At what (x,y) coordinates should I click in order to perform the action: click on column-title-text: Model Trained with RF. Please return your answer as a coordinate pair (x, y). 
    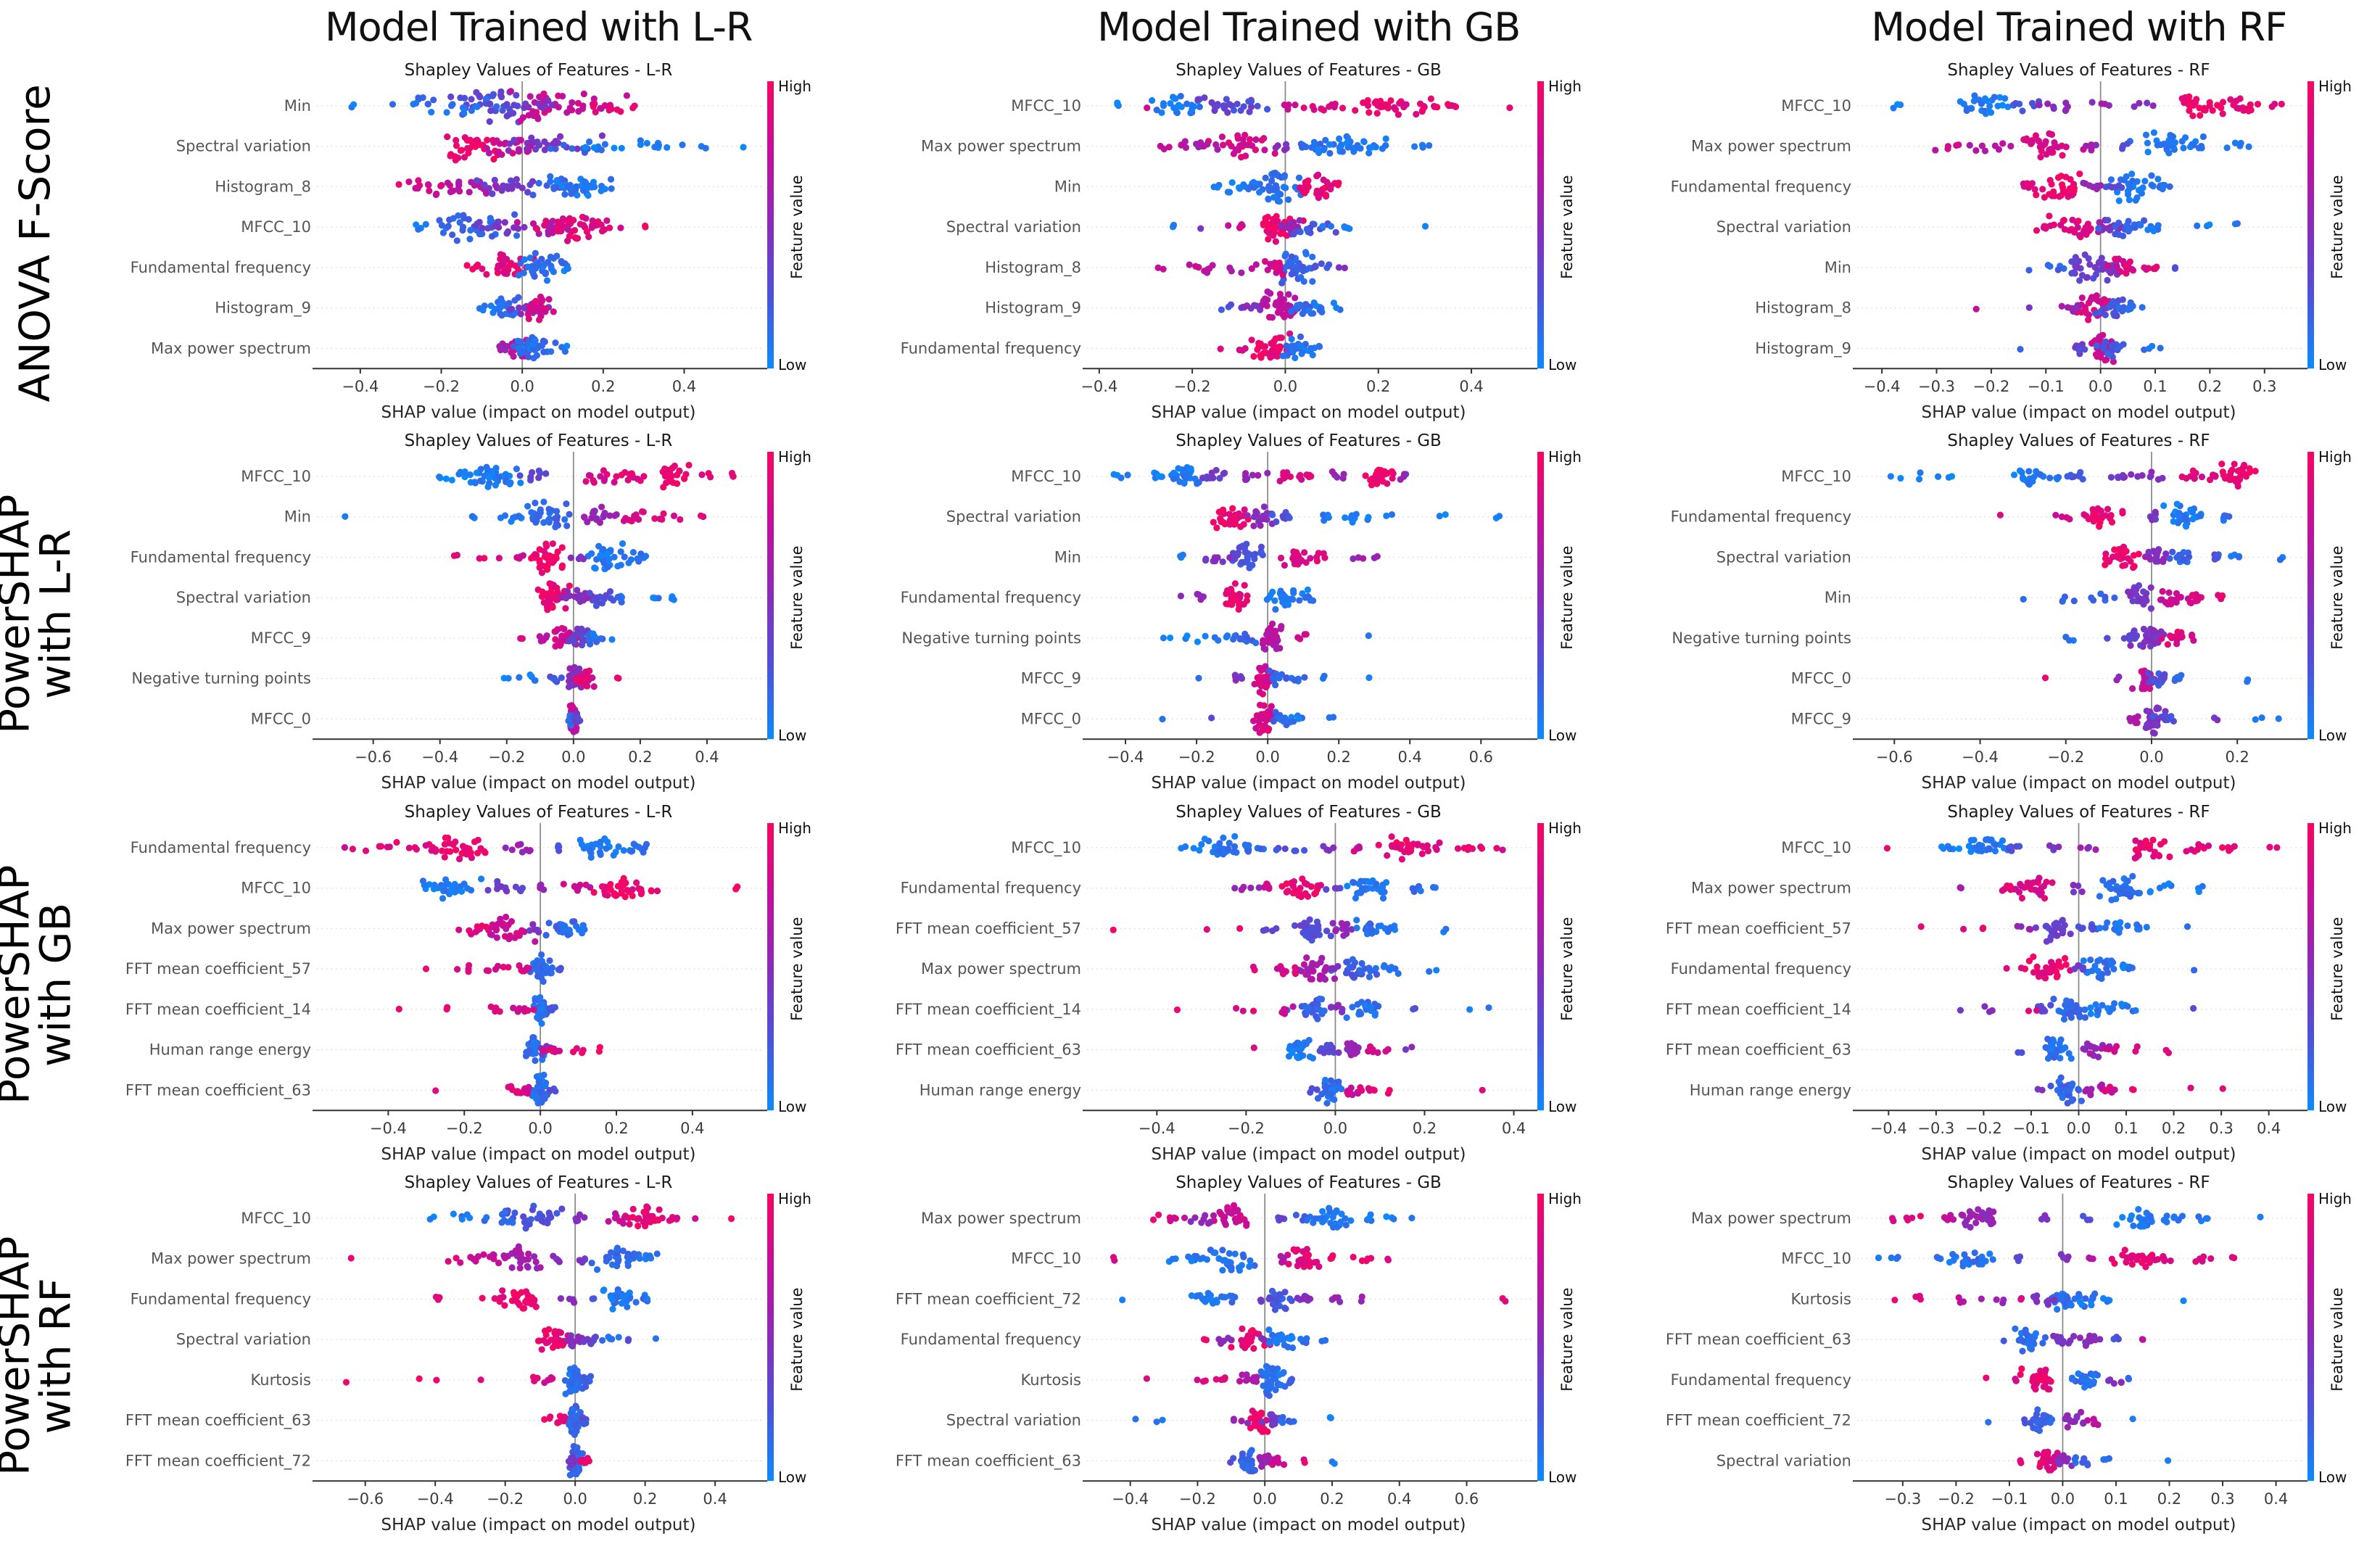
    Looking at the image, I should click on (2079, 27).